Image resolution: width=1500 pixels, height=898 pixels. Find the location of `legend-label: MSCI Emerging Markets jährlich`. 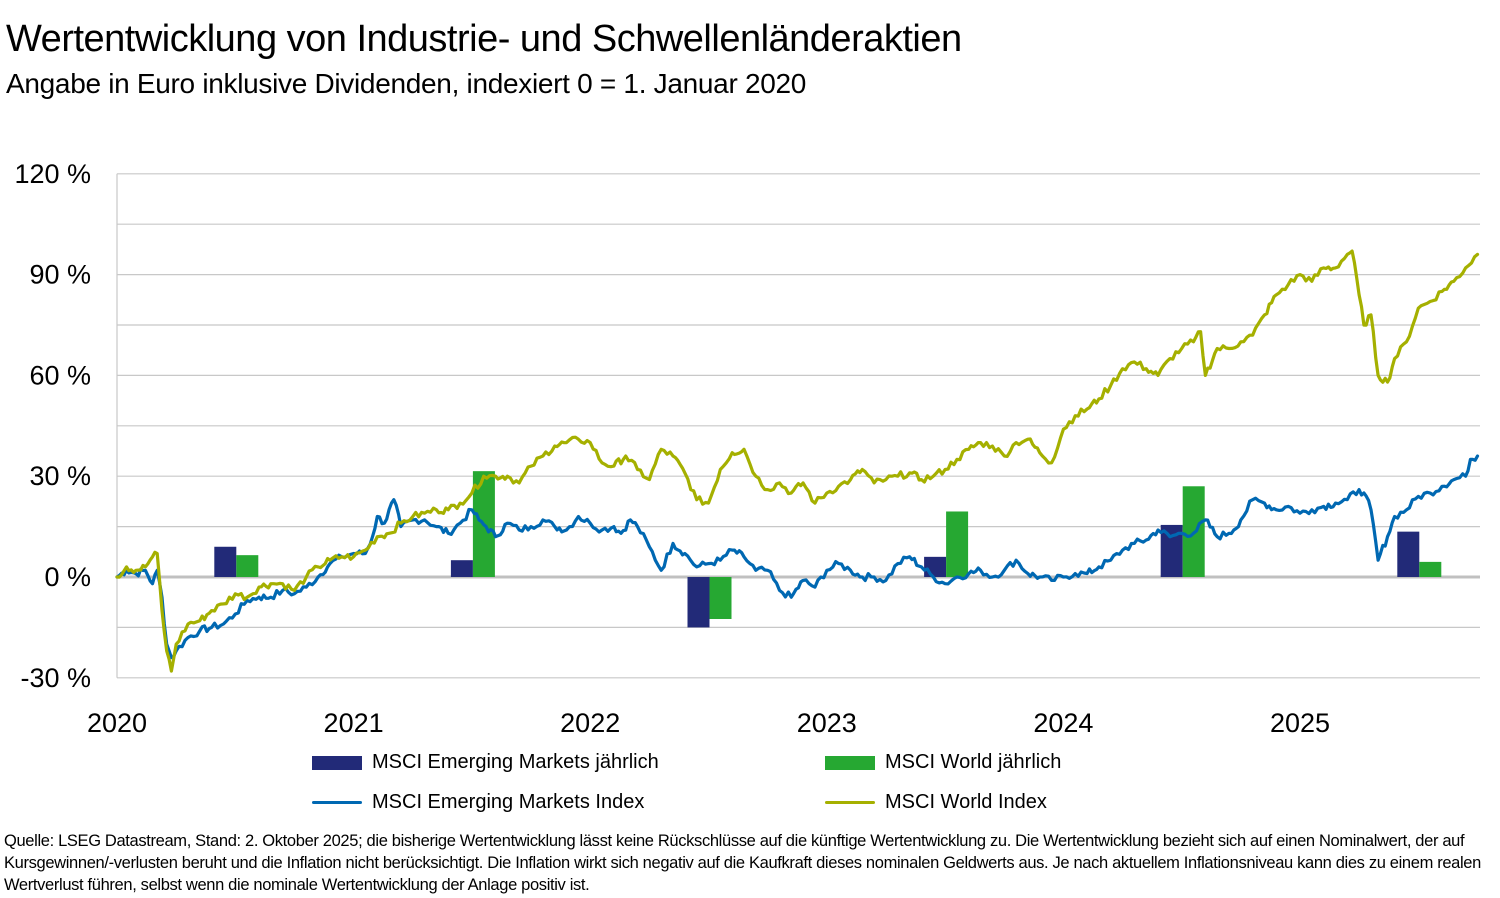

legend-label: MSCI Emerging Markets jährlich is located at coordinates (515, 762).